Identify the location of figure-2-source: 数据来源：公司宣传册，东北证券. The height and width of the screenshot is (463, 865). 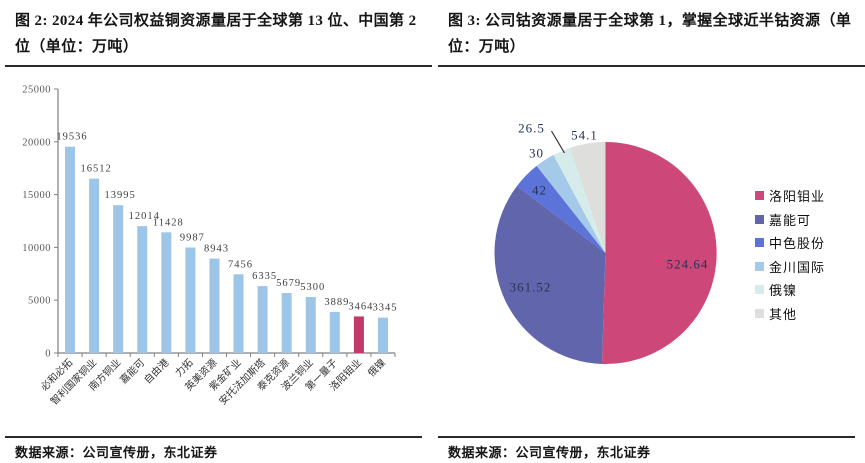
(116, 452).